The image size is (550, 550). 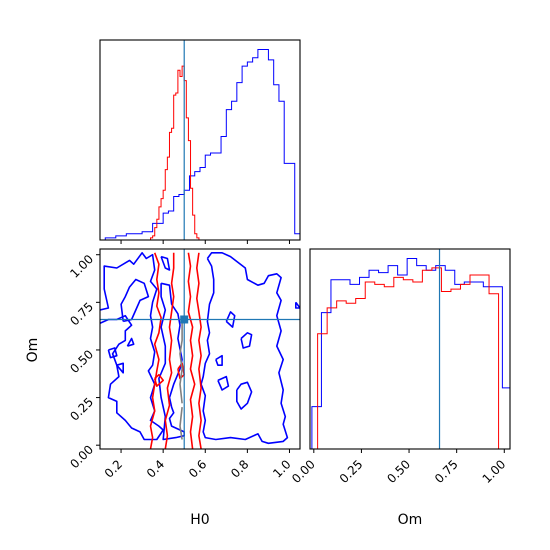 I want to click on h0-x-tick-label: 0.2, so click(x=113, y=468).